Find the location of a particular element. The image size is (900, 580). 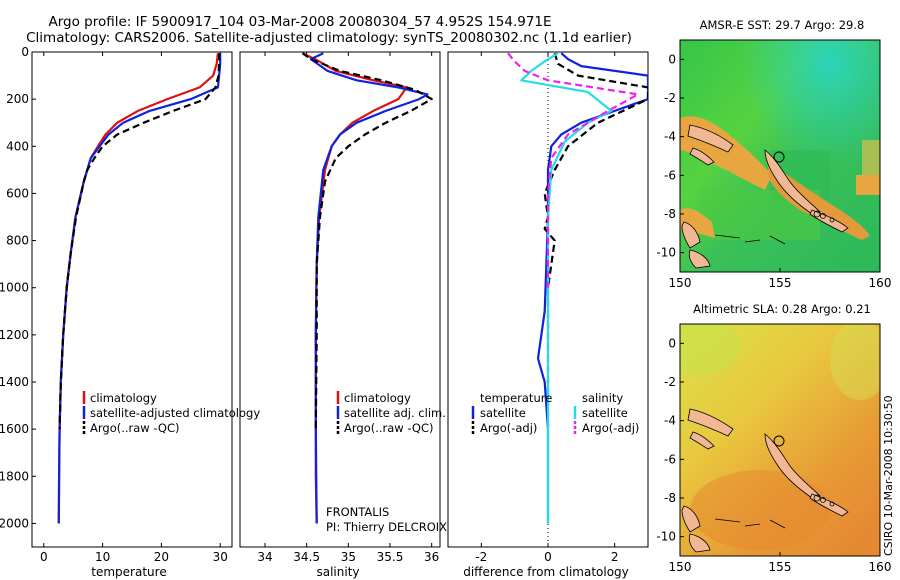

x-tick-label: 35.5 is located at coordinates (390, 557).